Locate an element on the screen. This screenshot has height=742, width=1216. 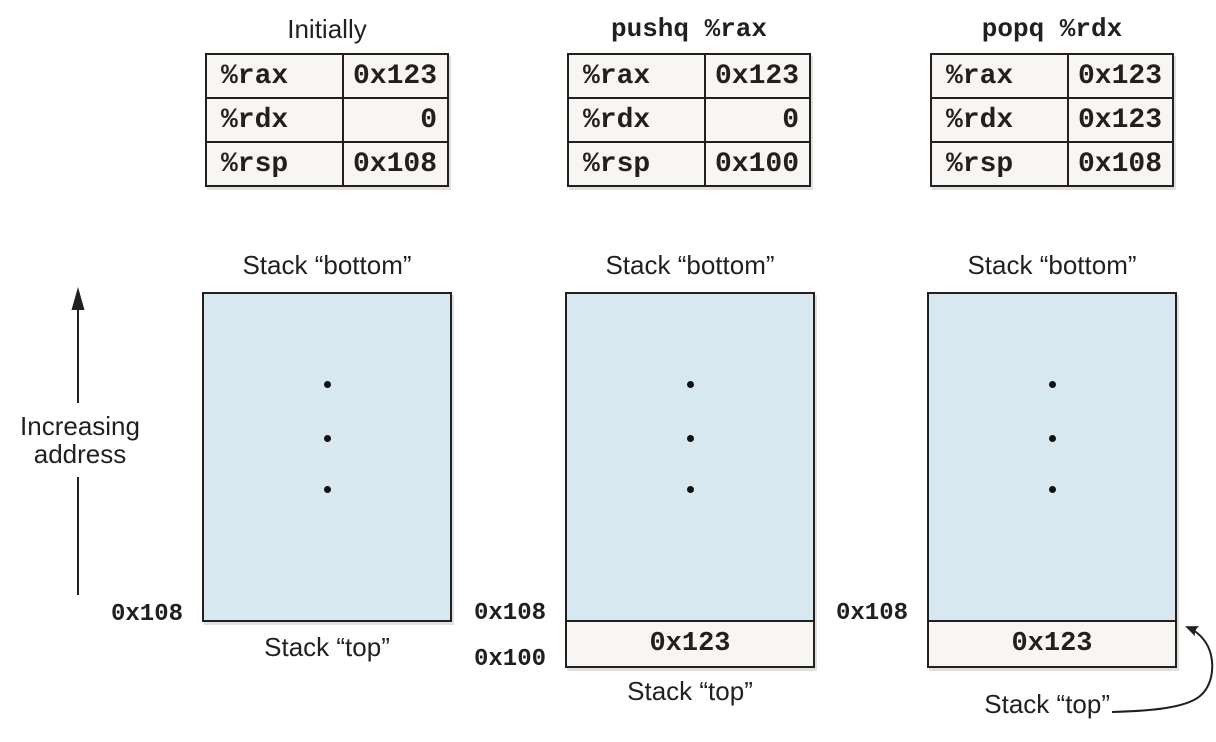
table-row: %rdx 0x123 is located at coordinates (1052, 120).